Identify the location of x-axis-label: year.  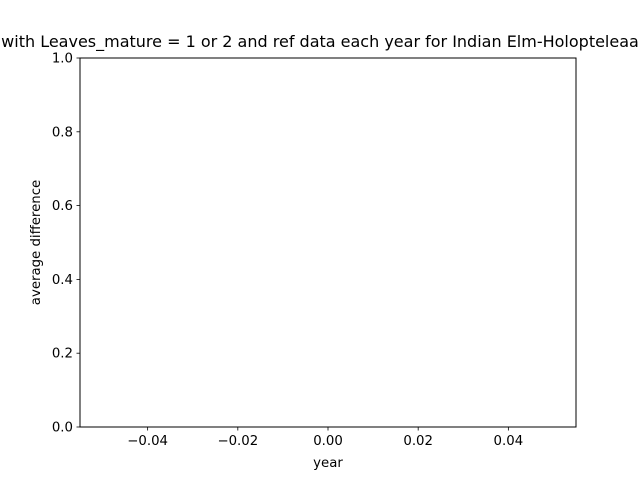
(328, 463).